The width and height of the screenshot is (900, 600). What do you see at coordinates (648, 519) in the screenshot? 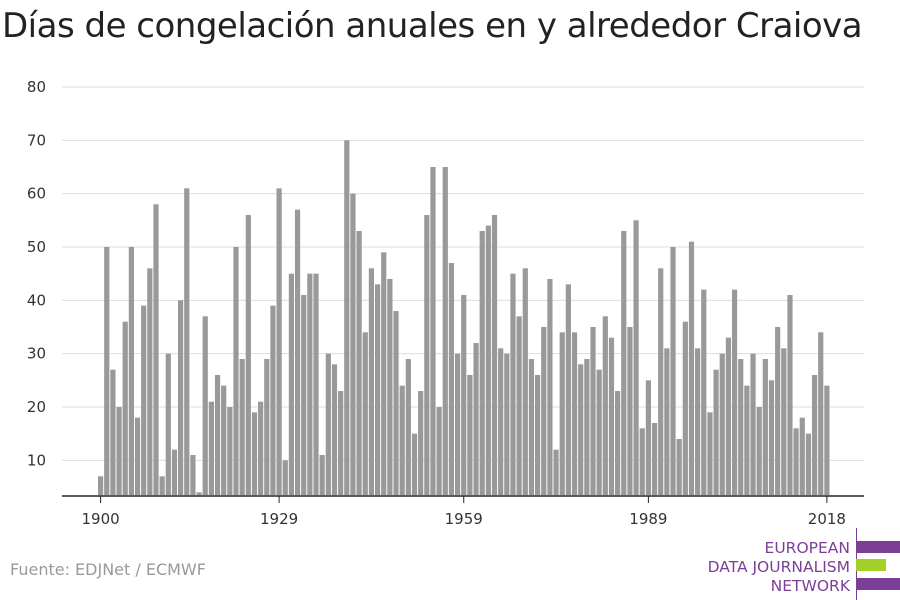
I see `x-tick-label: 1989` at bounding box center [648, 519].